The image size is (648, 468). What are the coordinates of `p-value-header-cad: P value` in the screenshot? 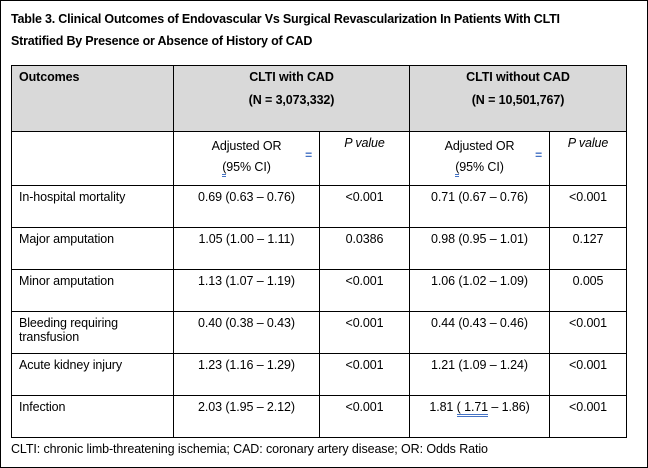 It's located at (364, 158).